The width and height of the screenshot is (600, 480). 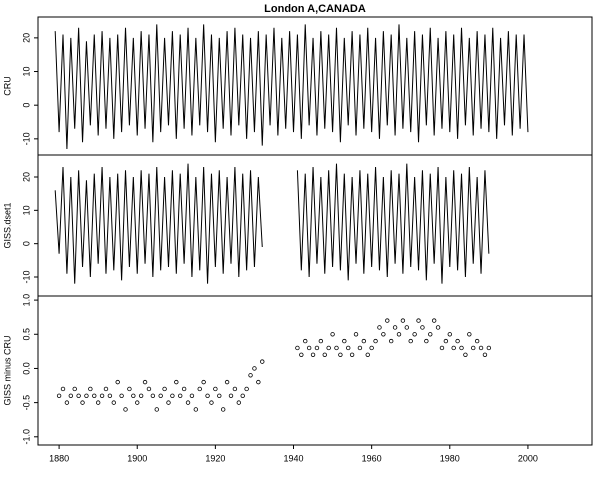 What do you see at coordinates (315, 9) in the screenshot?
I see `chart-title: London A,CANADA` at bounding box center [315, 9].